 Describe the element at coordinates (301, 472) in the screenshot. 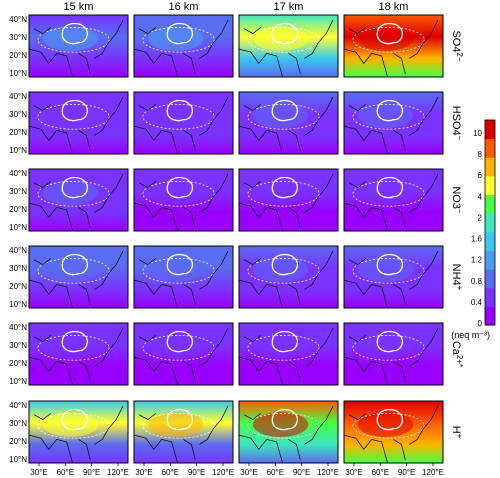

I see `x-tick-label: 90°E` at that location.